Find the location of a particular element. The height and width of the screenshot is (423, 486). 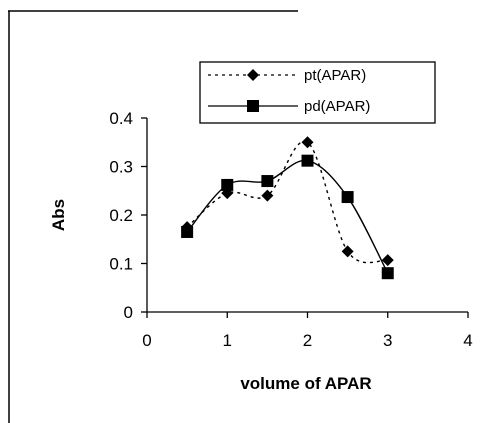

y-ticks: 0 0.1 0.2 0.3 0.4 is located at coordinates (128, 215).